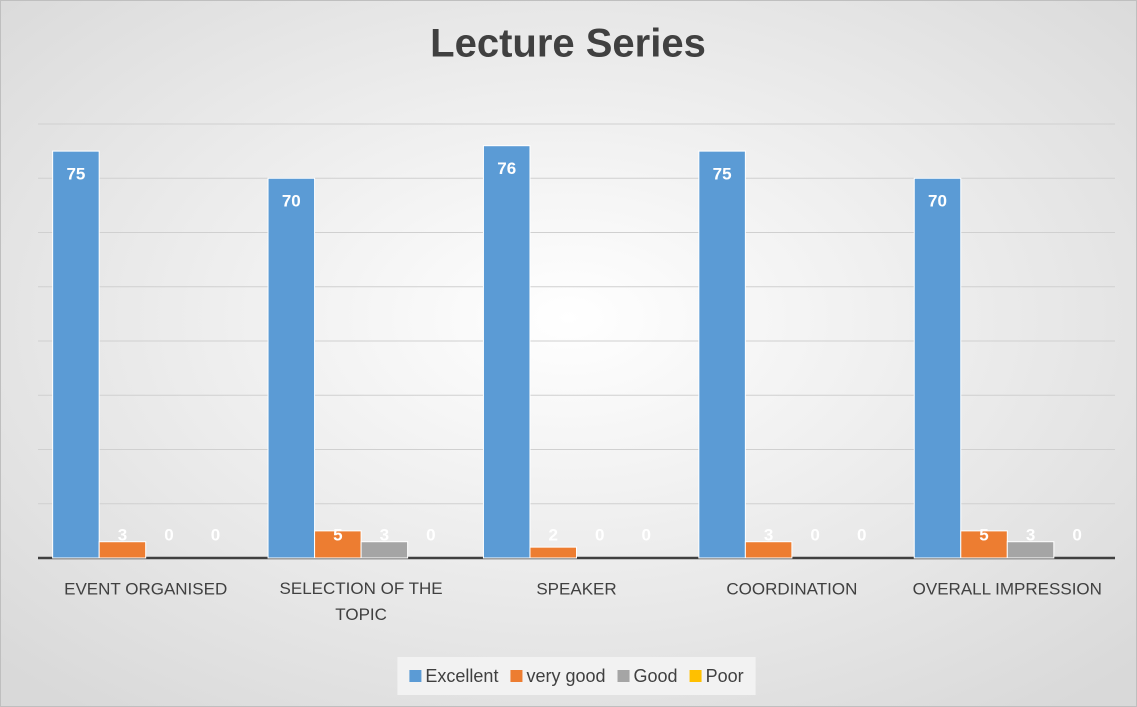  Describe the element at coordinates (725, 676) in the screenshot. I see `legend-label: Poor` at that location.